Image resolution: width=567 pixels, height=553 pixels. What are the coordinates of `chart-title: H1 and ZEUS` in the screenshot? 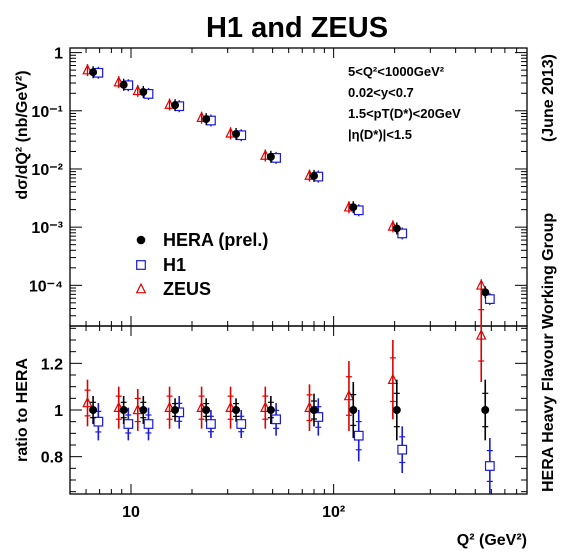 It's located at (297, 28).